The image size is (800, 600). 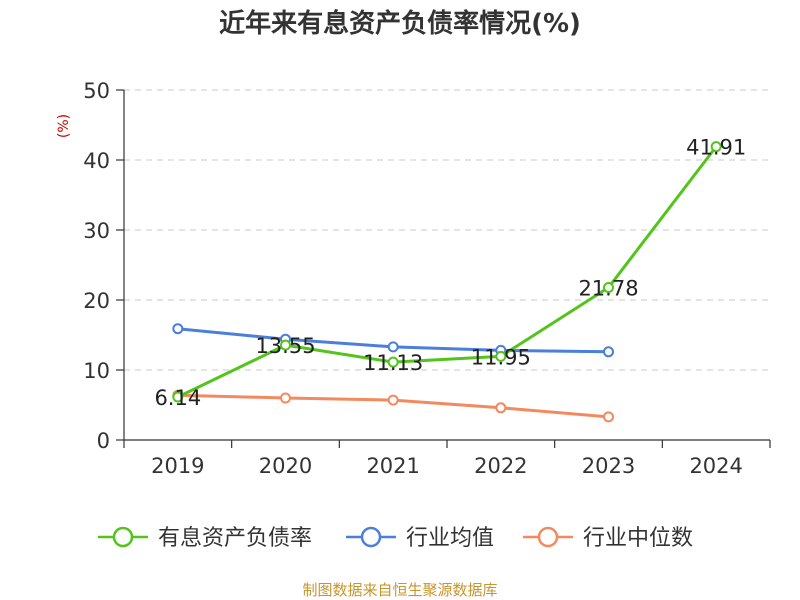 I want to click on x-tick-label: 2019, so click(x=177, y=466).